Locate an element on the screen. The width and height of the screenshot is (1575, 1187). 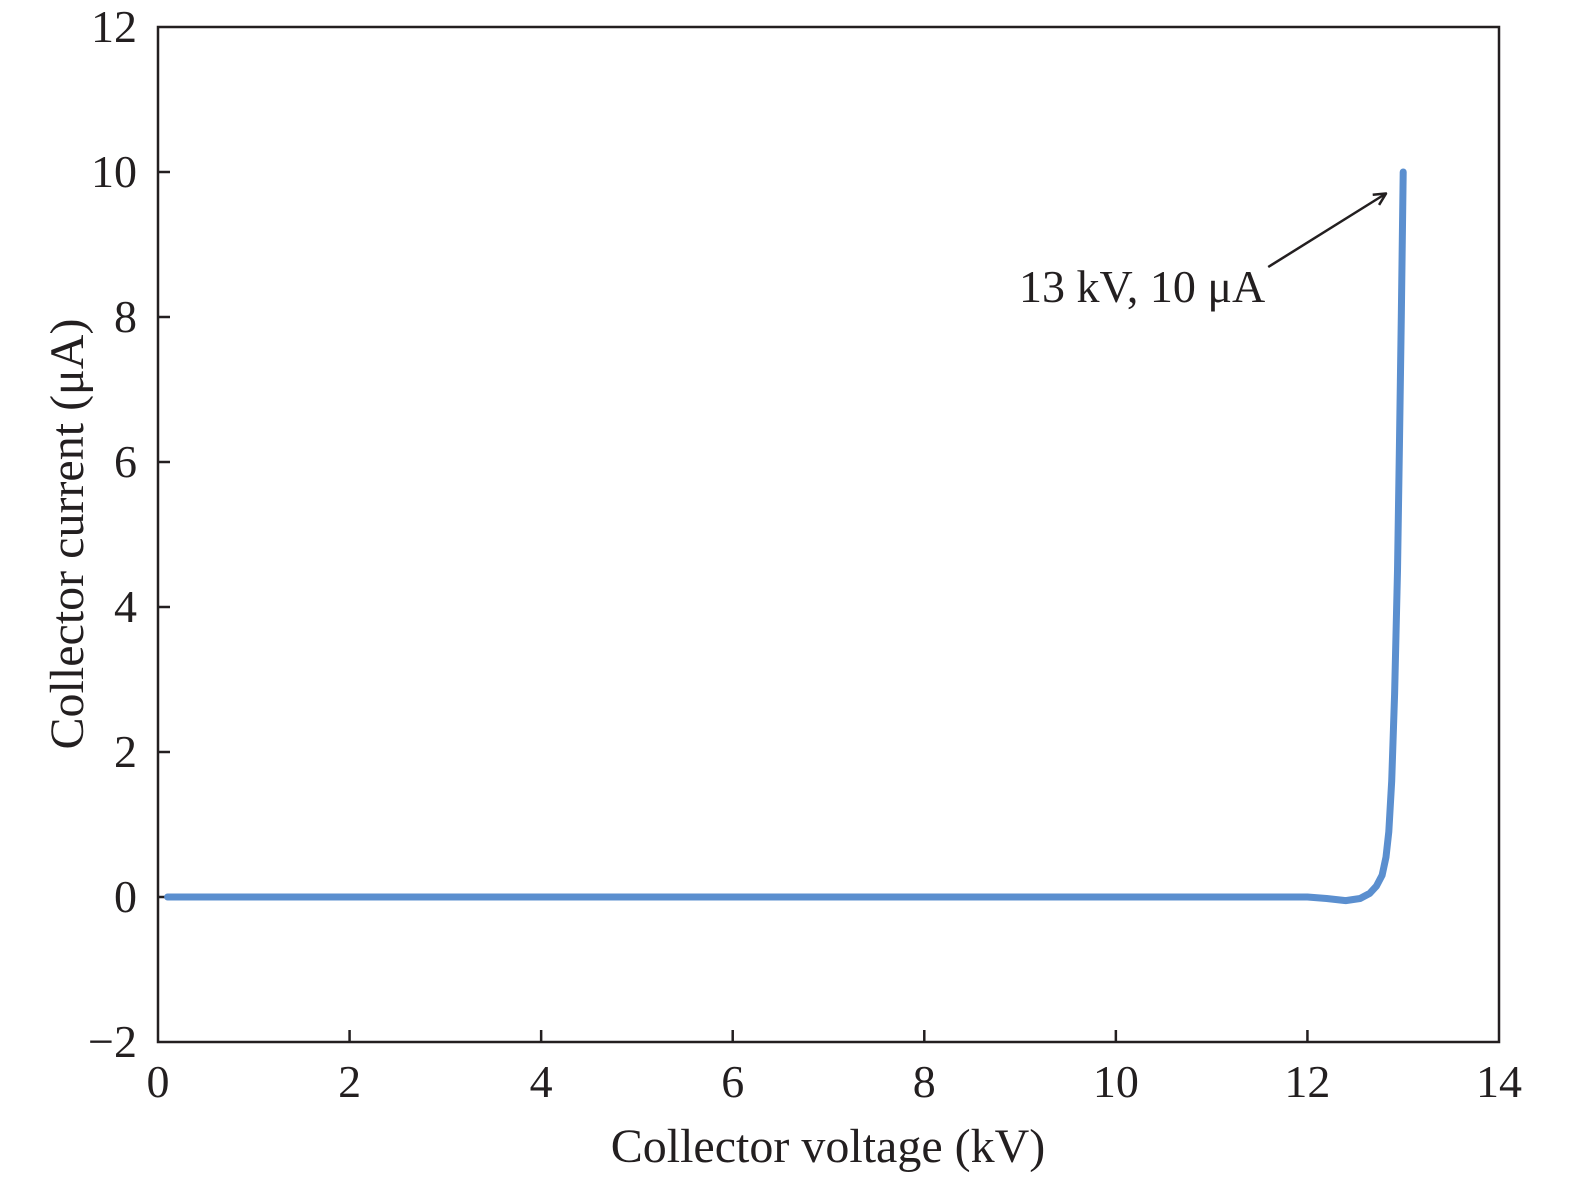
y-axis-title: Collector current (μA) is located at coordinates (67, 534).